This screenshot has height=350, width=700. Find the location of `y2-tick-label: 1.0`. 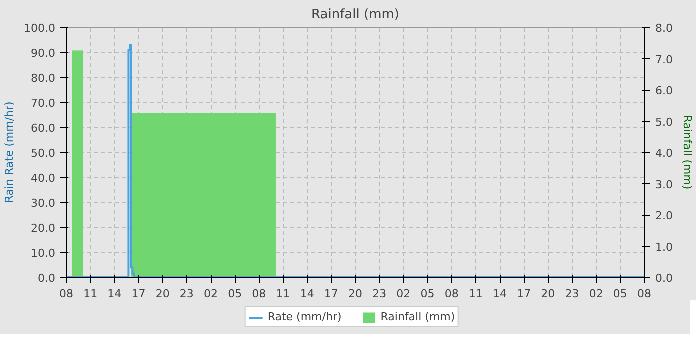

y2-tick-label: 1.0 is located at coordinates (664, 247).